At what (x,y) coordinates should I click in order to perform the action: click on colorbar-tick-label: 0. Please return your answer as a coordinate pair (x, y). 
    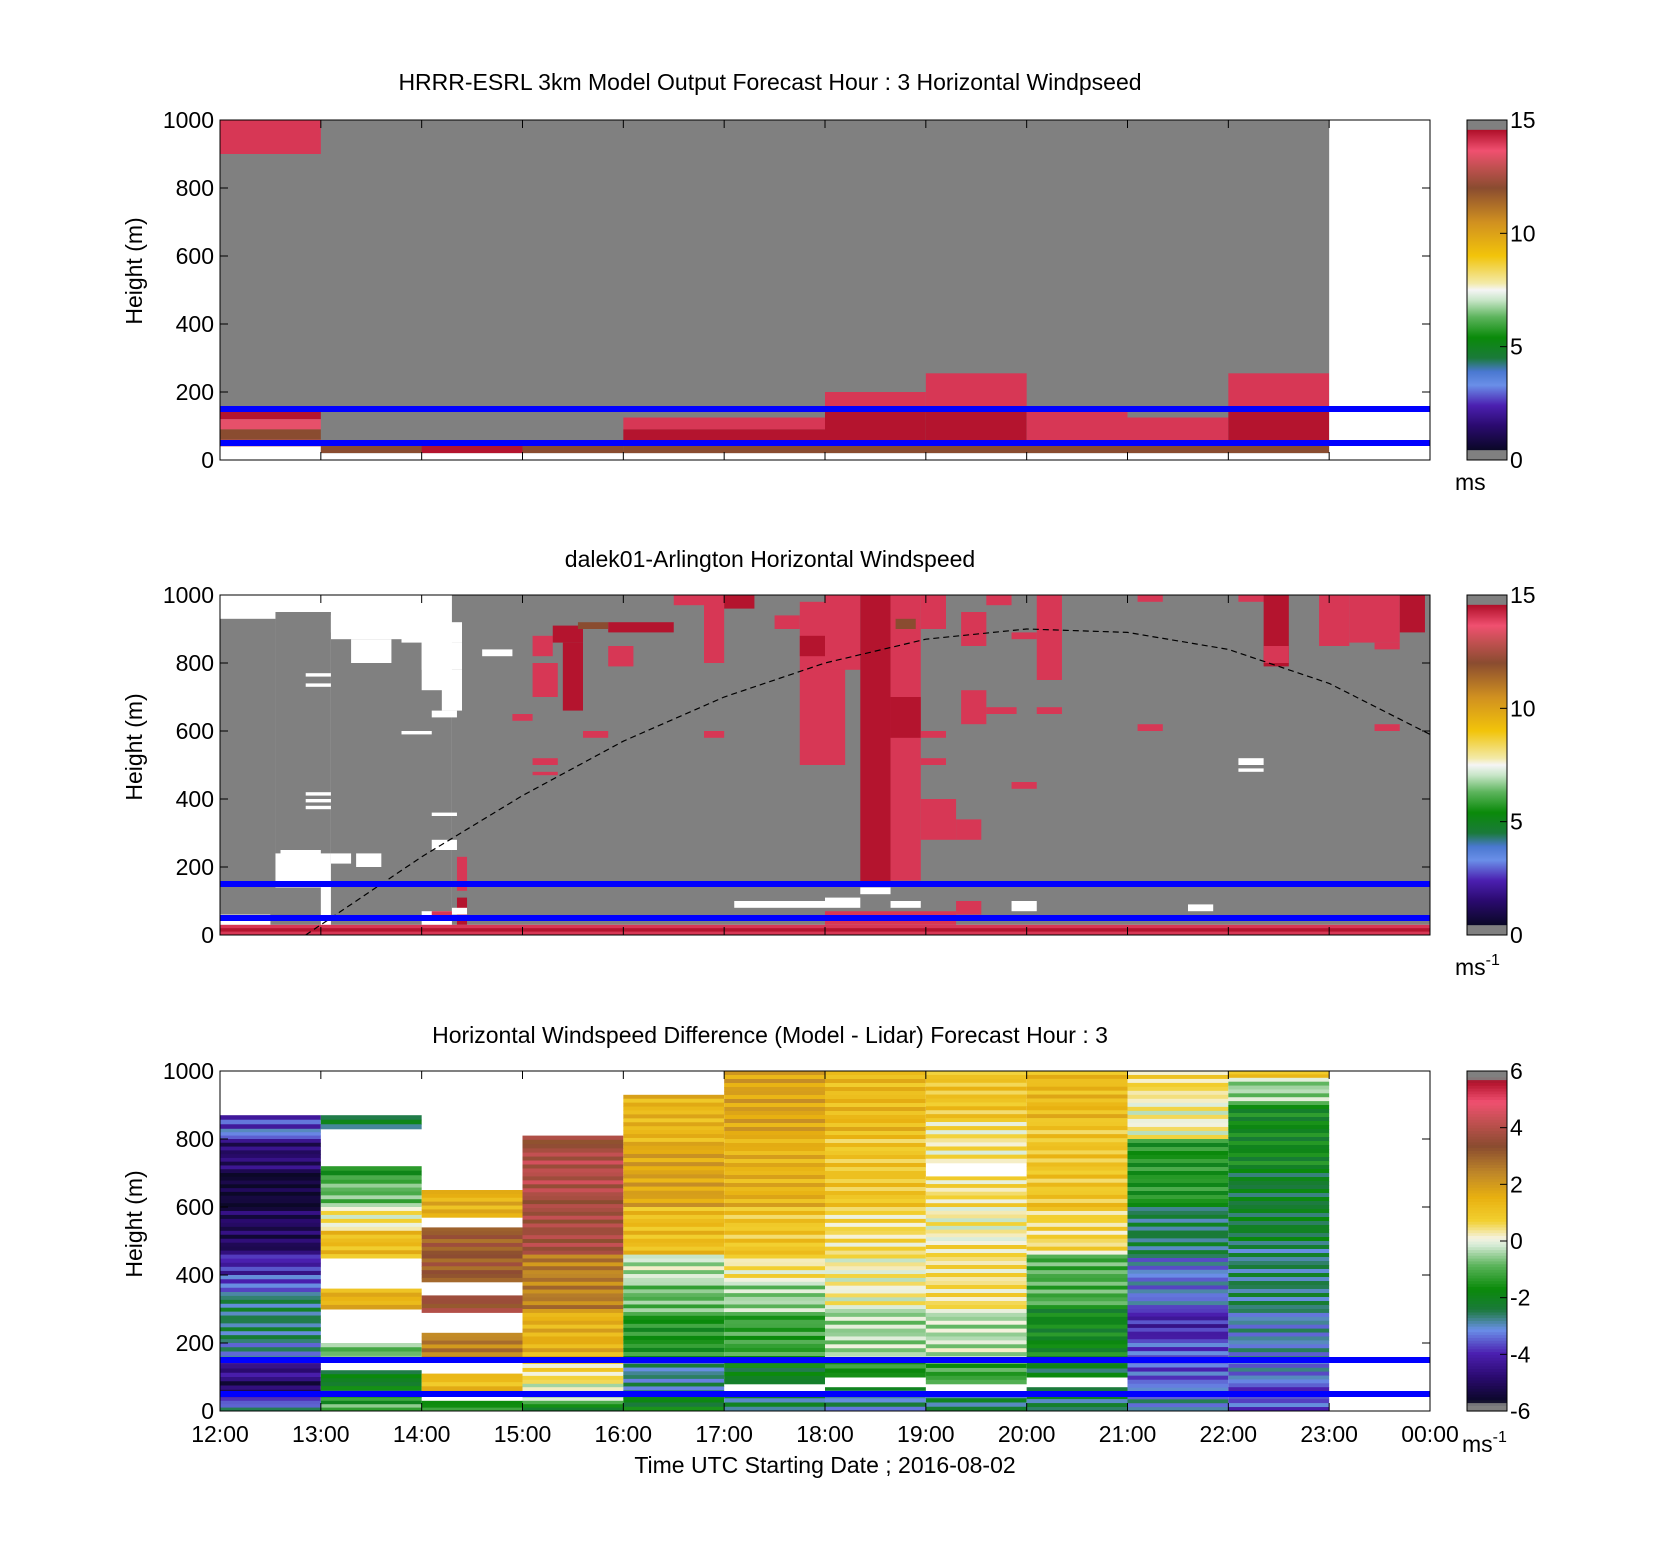
    Looking at the image, I should click on (1516, 935).